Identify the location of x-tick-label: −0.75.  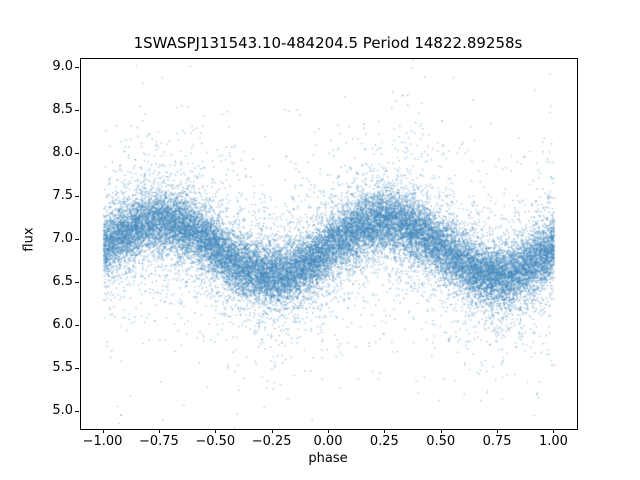
(158, 441).